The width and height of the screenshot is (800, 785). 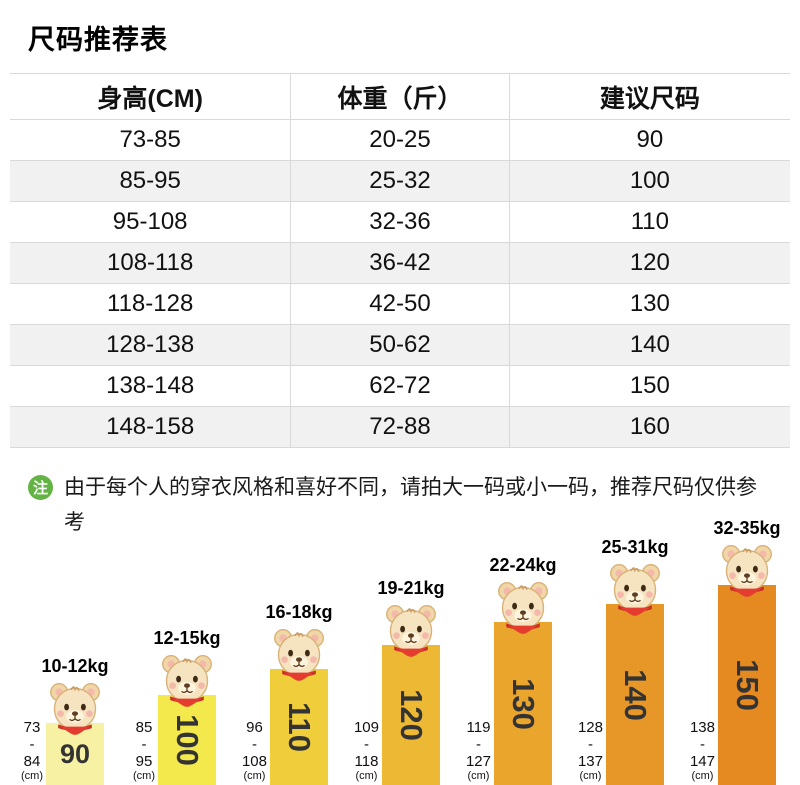 I want to click on height-min: 119, so click(x=478, y=727).